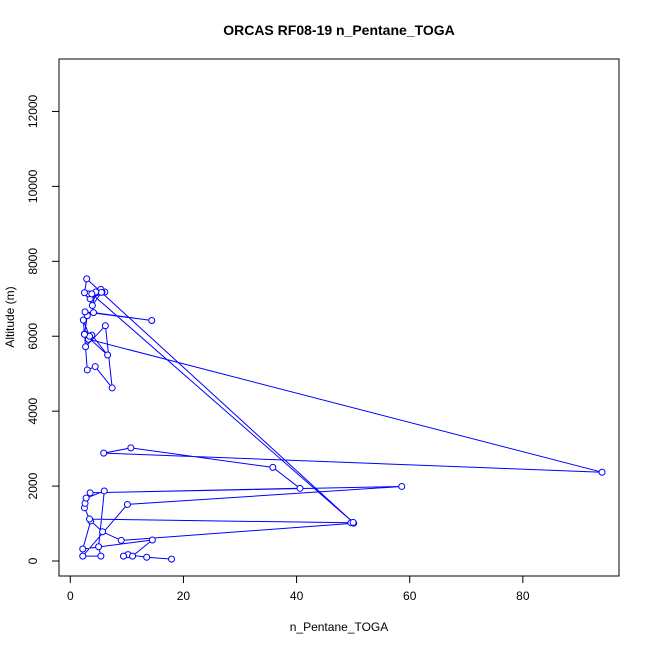  What do you see at coordinates (70, 596) in the screenshot?
I see `x-tick-label: 0` at bounding box center [70, 596].